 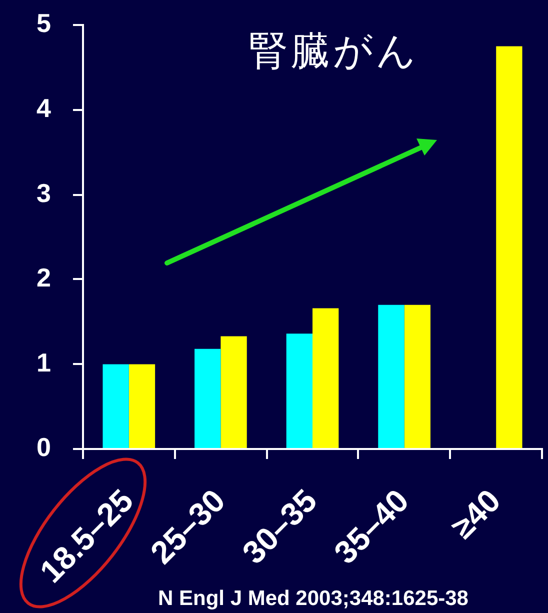 What do you see at coordinates (43, 447) in the screenshot?
I see `y-tick-label: 0` at bounding box center [43, 447].